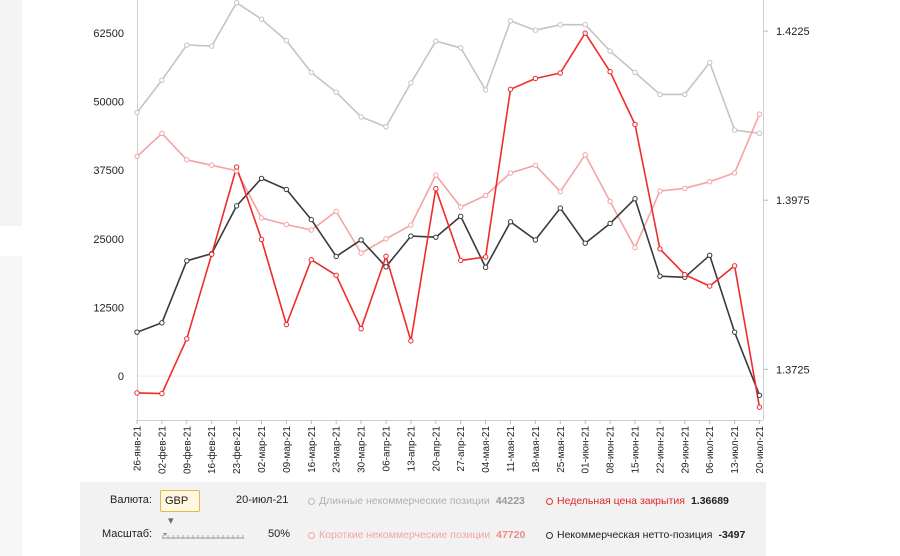 The image size is (900, 556). What do you see at coordinates (362, 449) in the screenshot?
I see `x-tick-label: 30-мар-21` at bounding box center [362, 449].